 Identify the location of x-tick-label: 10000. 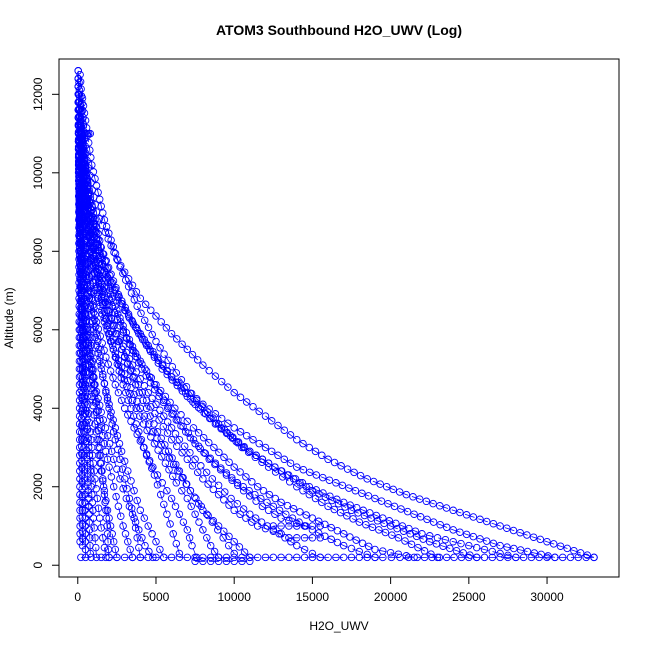
(235, 597).